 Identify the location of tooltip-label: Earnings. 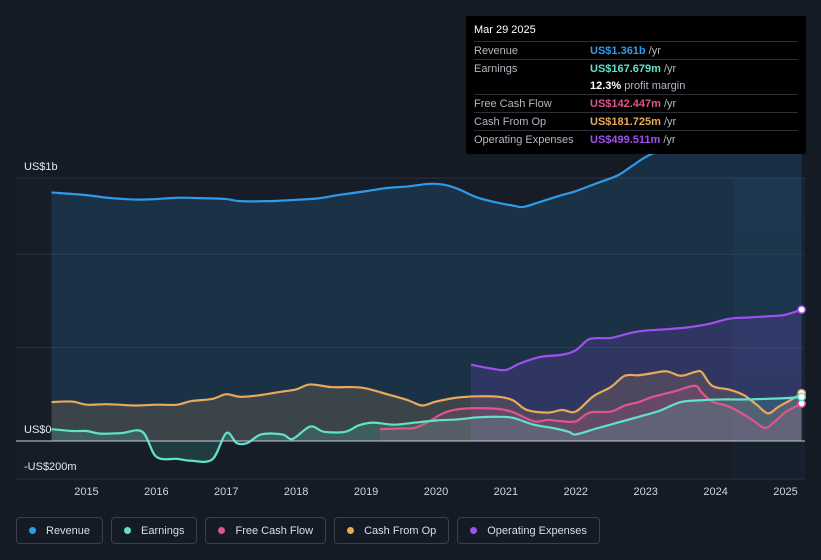
(496, 68).